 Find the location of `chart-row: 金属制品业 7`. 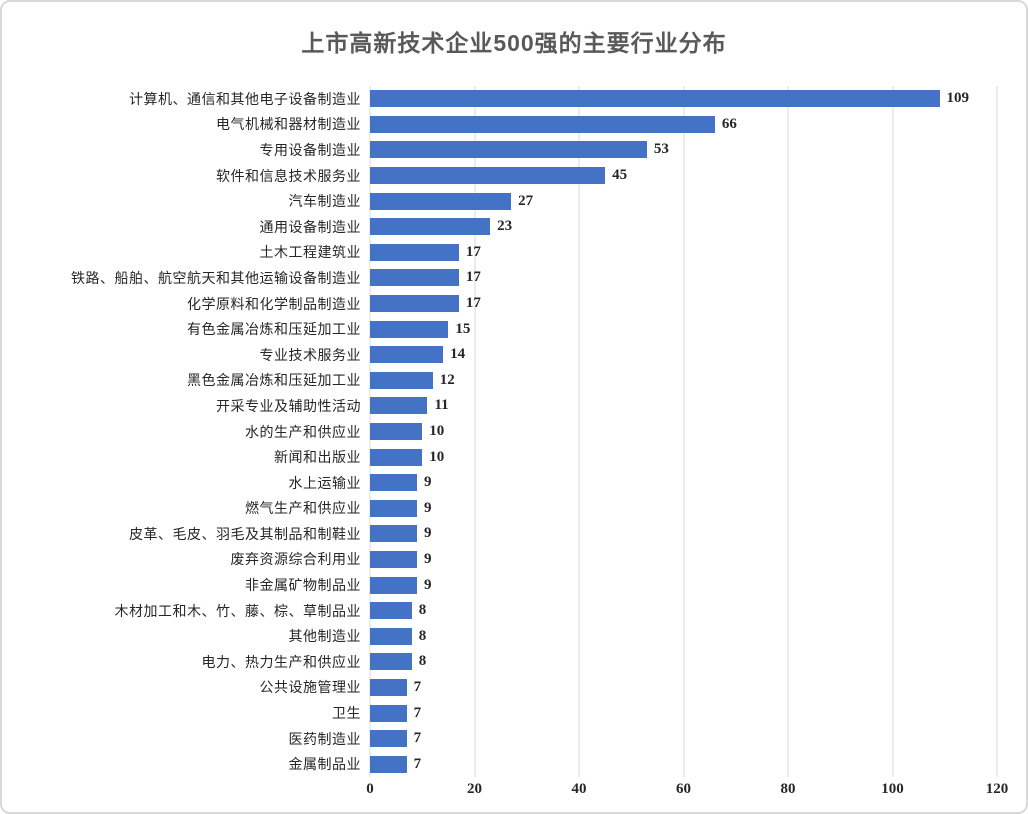

chart-row: 金属制品业 7 is located at coordinates (499, 764).